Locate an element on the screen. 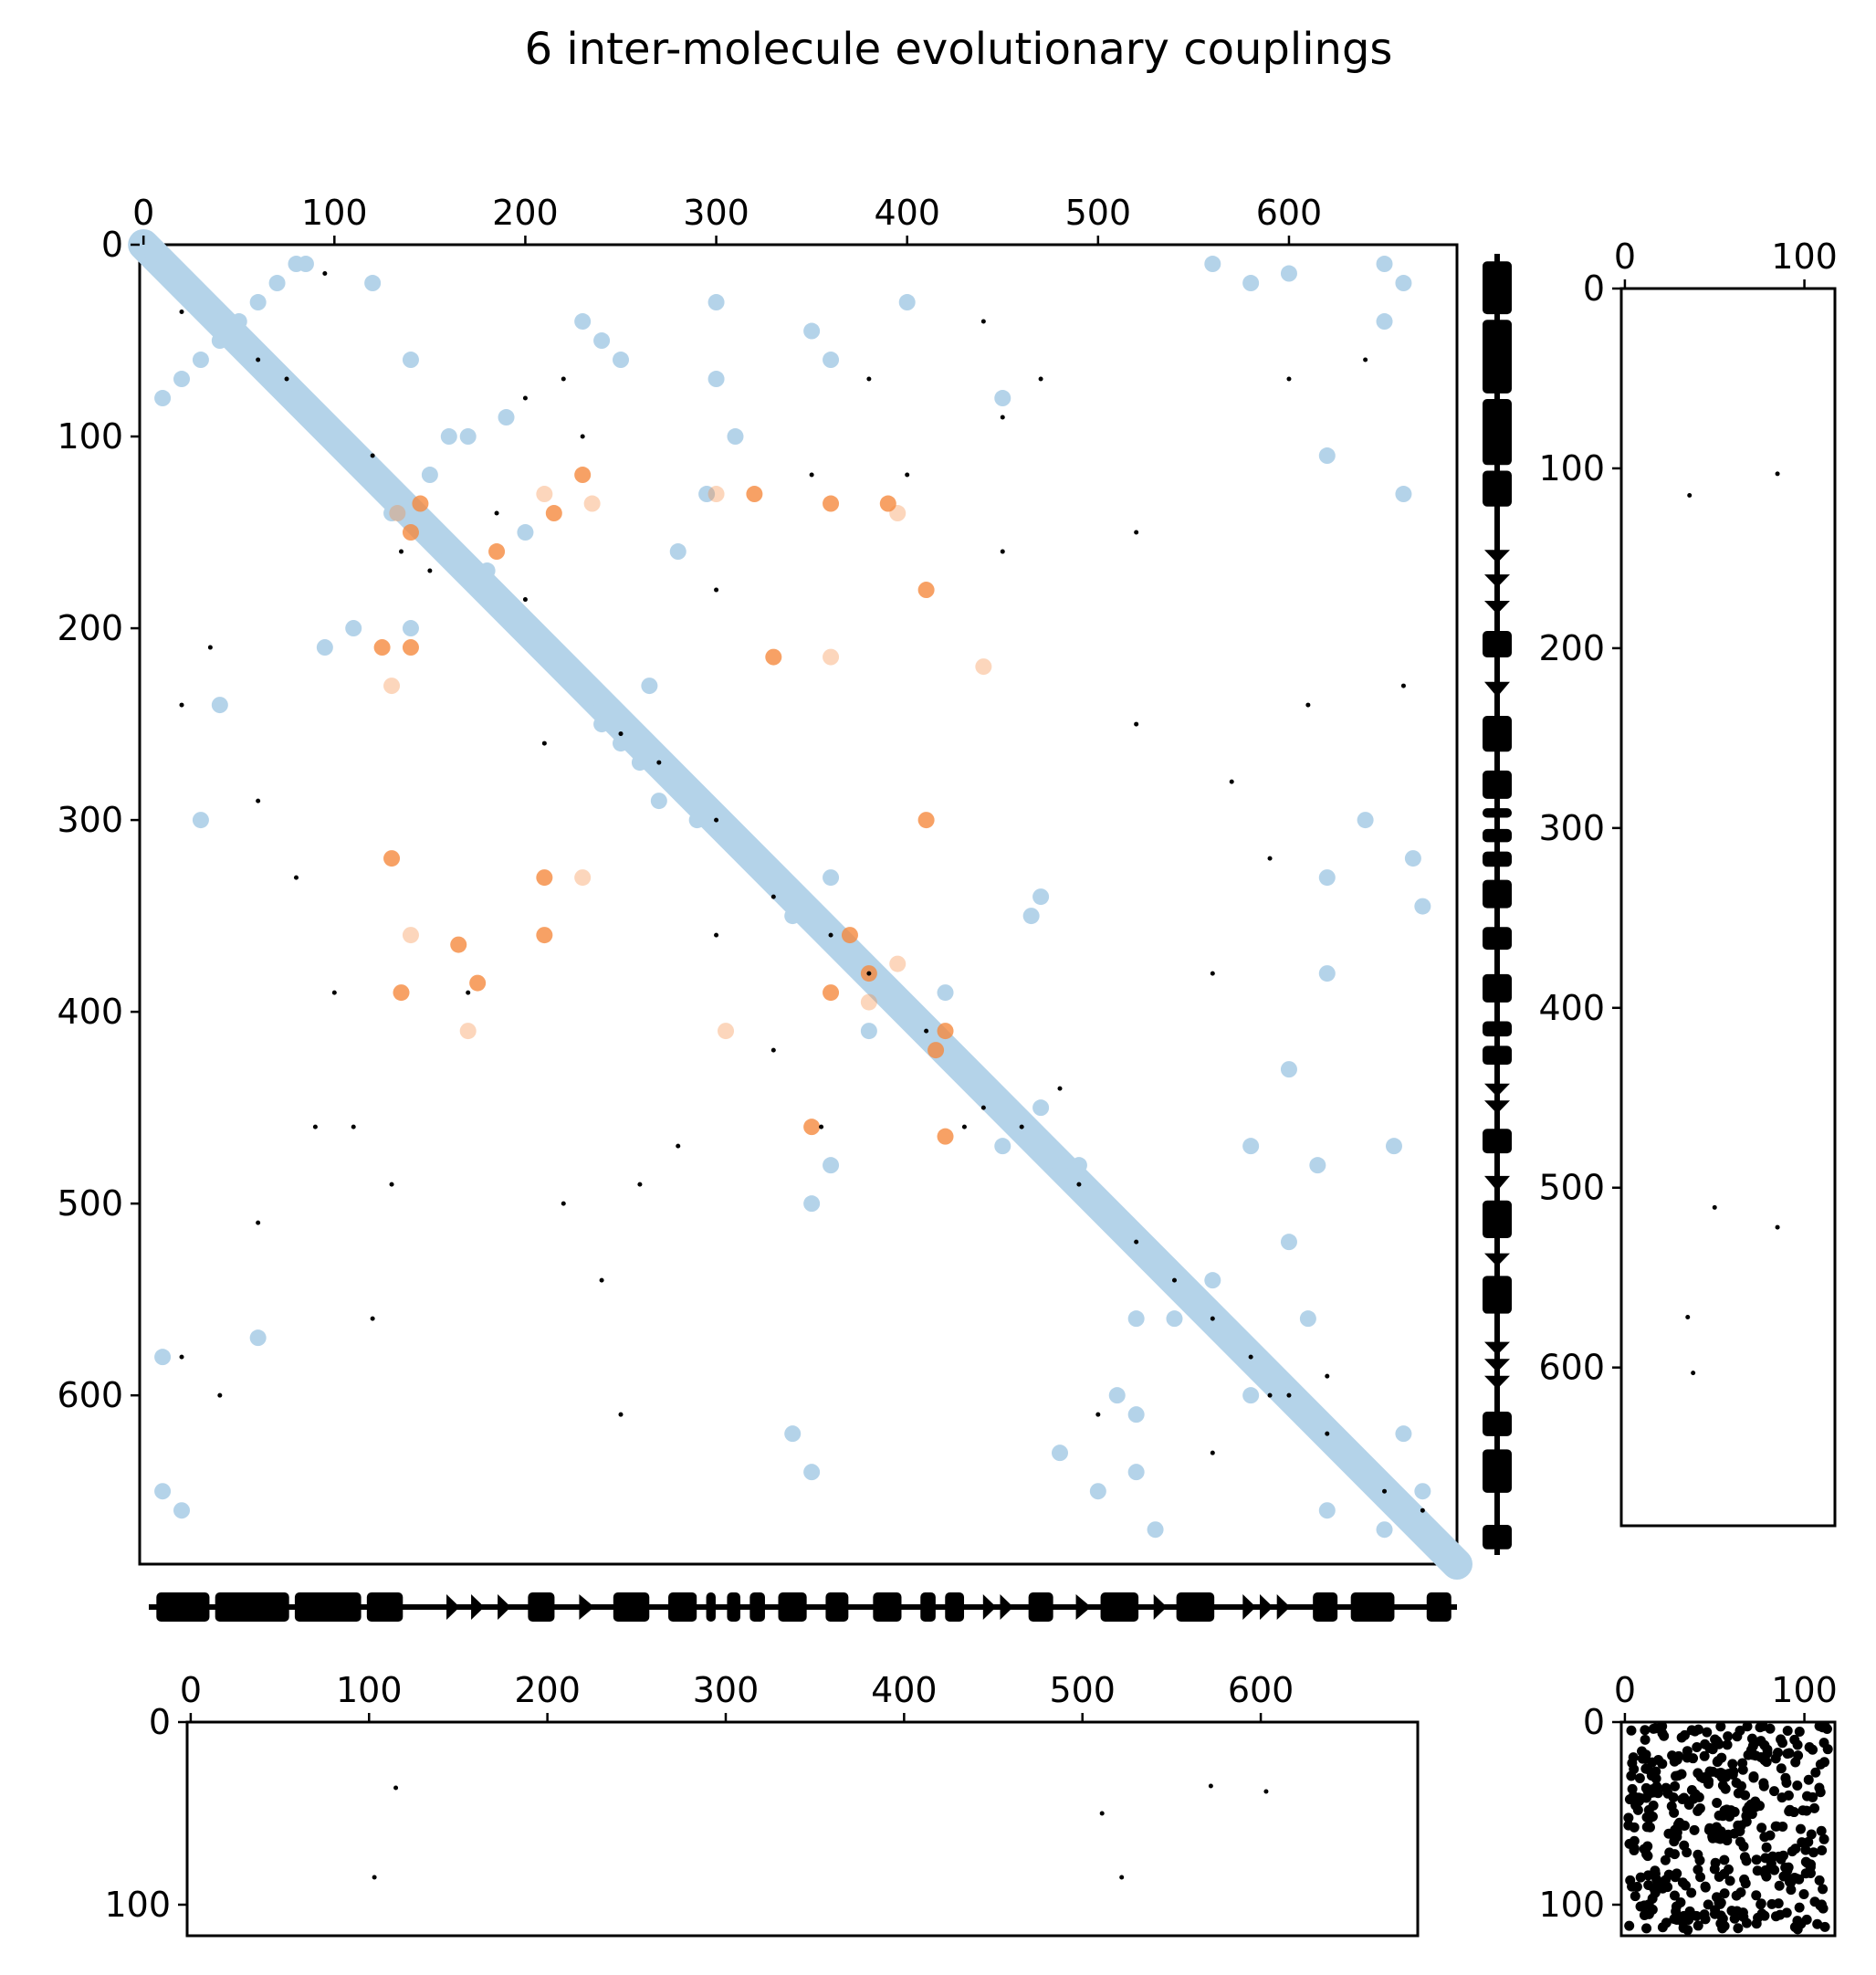 The height and width of the screenshot is (1975, 1876). second-protein-panel: 0 100 0 100 200 300 400 500 600 is located at coordinates (1688, 882).